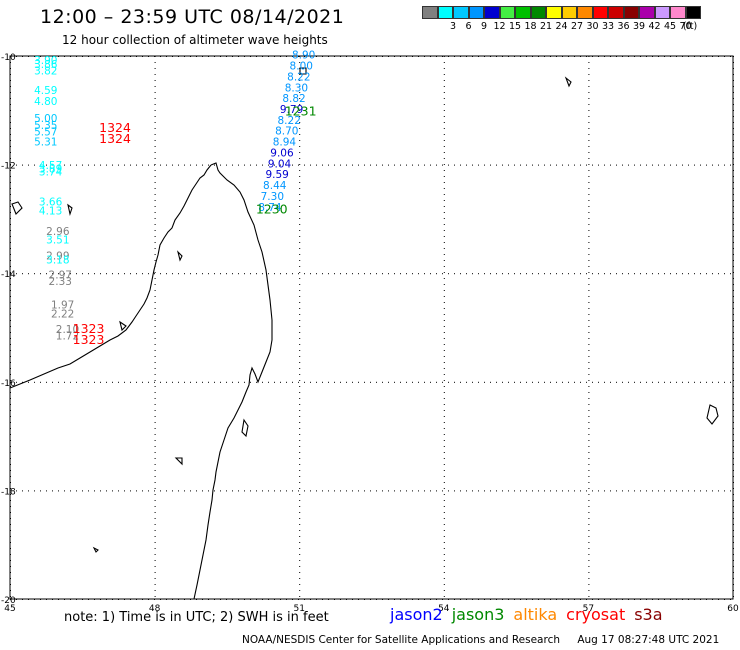  What do you see at coordinates (453, 26) in the screenshot?
I see `legend-label: 3` at bounding box center [453, 26].